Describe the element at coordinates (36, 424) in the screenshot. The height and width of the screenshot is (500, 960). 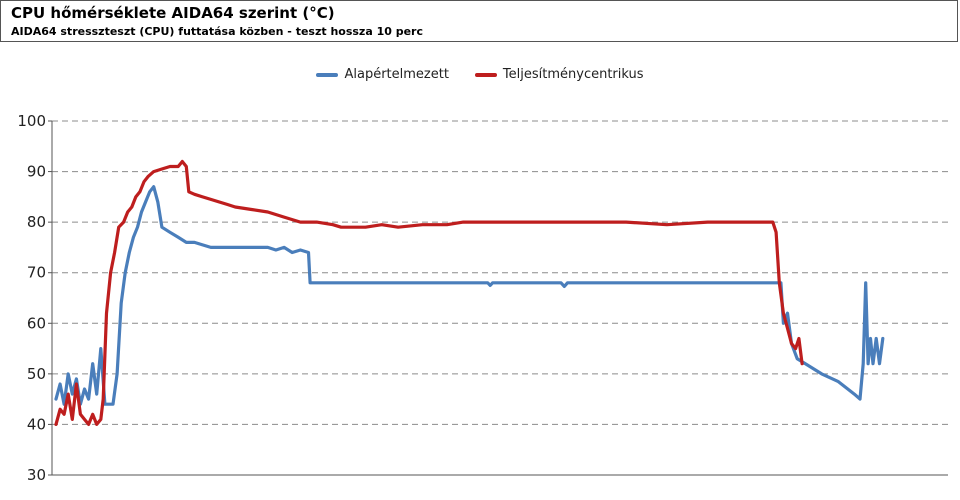
I see `y-tick-label-40: 40` at that location.